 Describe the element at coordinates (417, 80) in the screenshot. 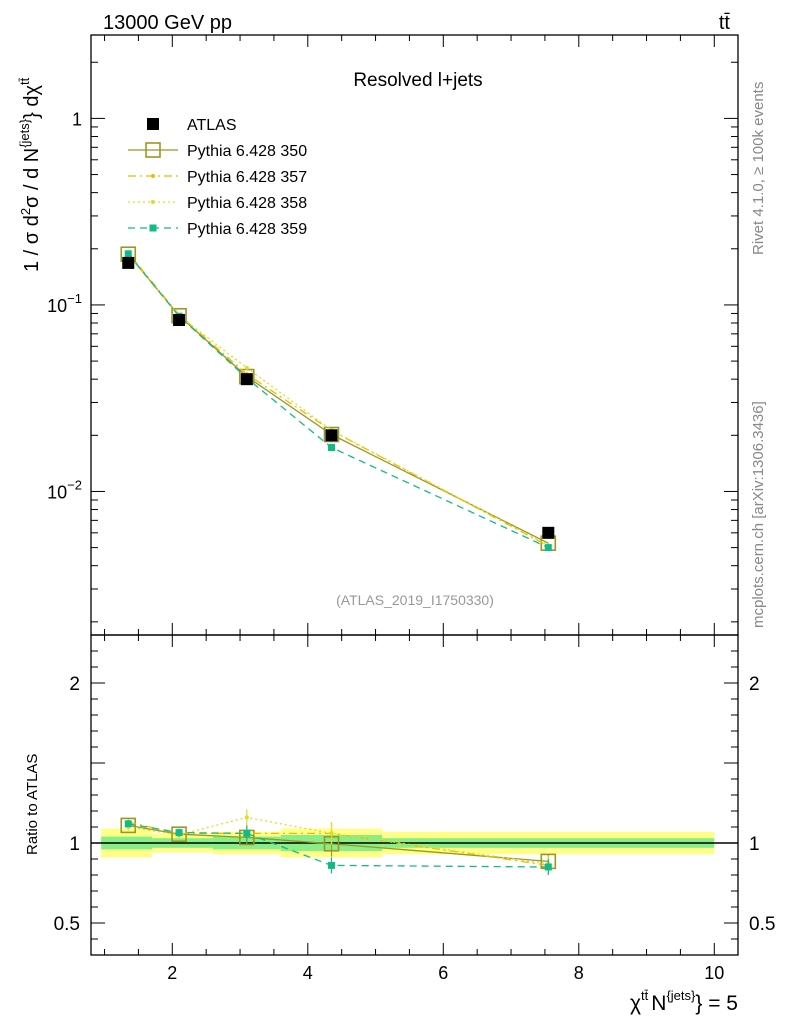

I see `plot-title: Resolved l+jets` at that location.